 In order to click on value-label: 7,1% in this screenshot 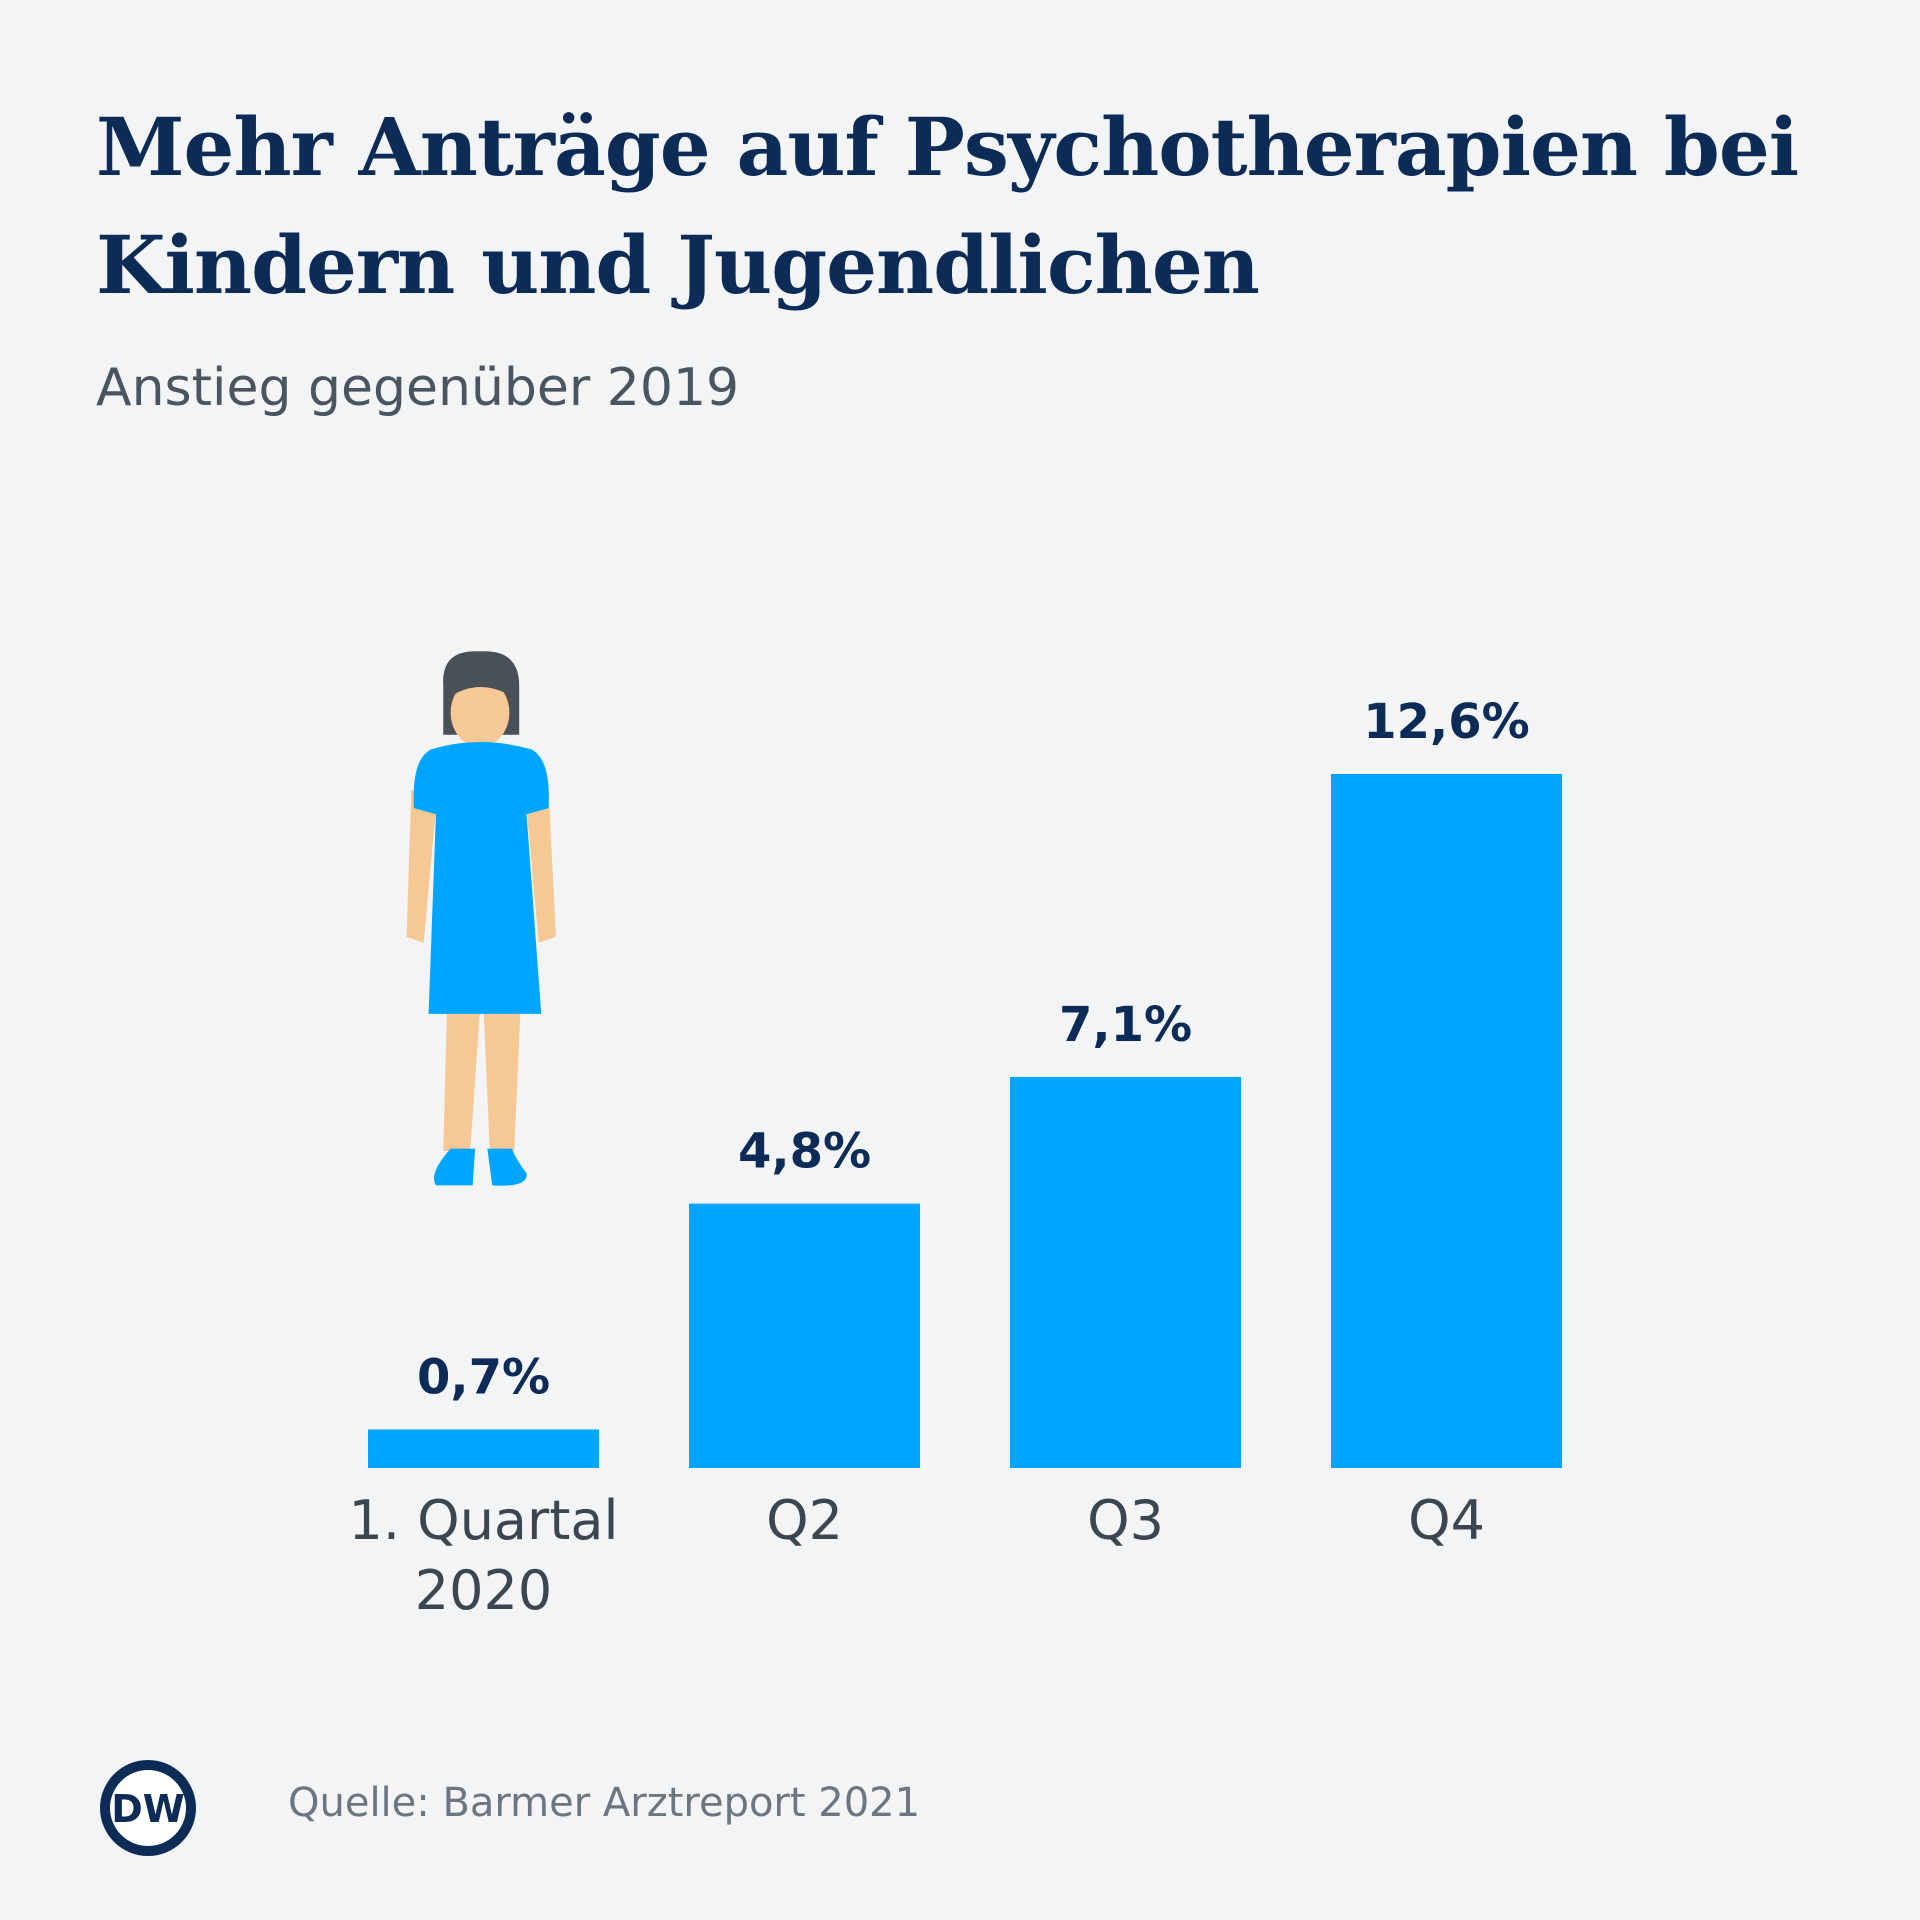, I will do `click(1125, 1025)`.